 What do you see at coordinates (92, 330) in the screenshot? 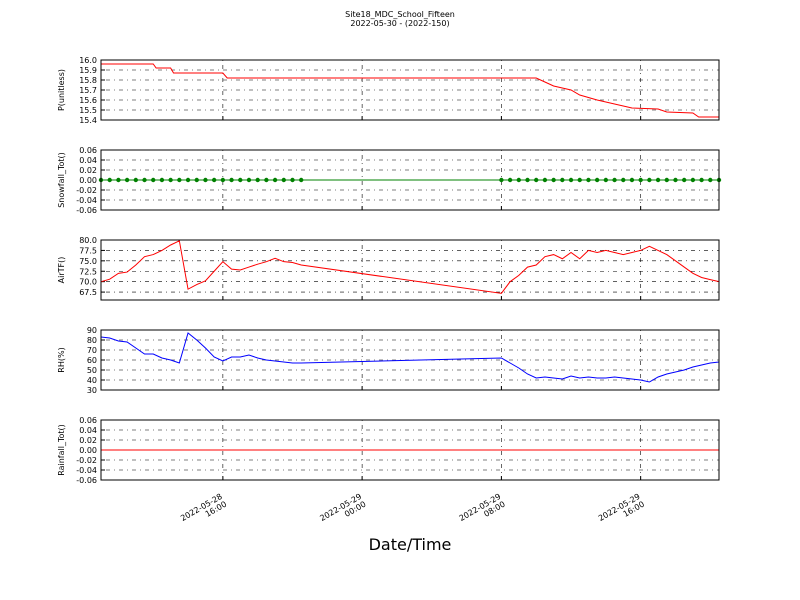
I see `y-tick-label: 90` at bounding box center [92, 330].